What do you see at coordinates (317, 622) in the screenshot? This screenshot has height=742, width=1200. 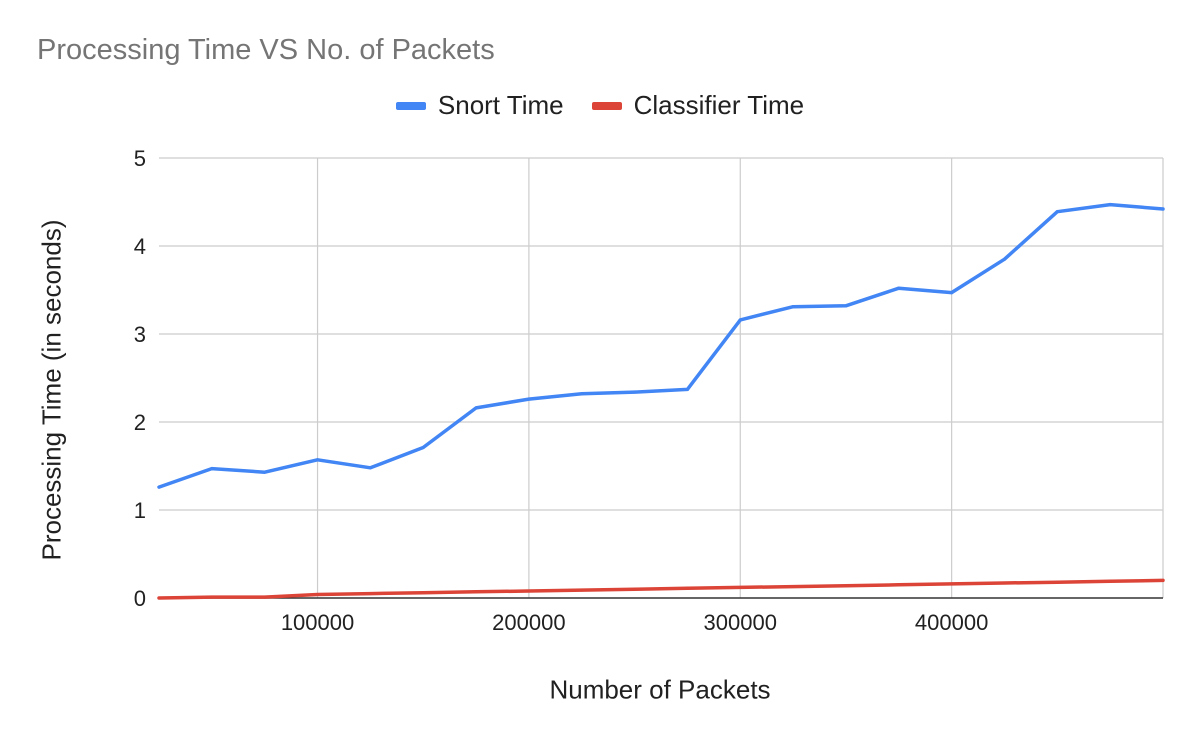 I see `x-tick-label: 100000` at bounding box center [317, 622].